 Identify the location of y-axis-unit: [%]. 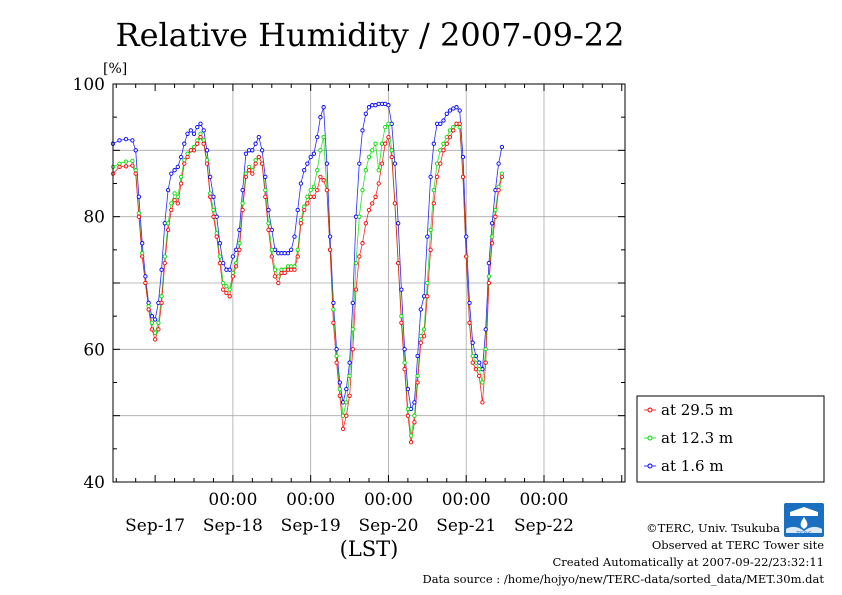
(115, 69).